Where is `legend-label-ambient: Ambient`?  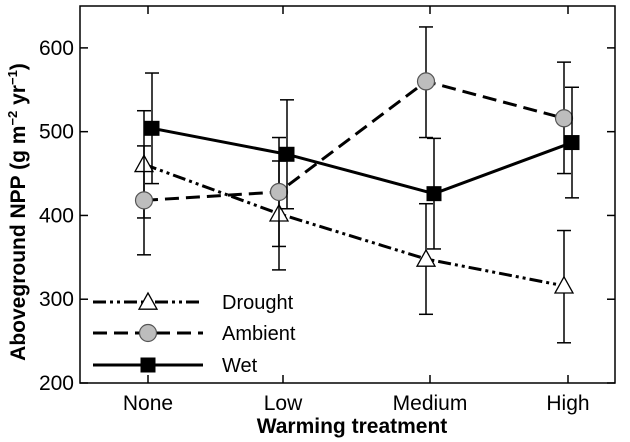 legend-label-ambient: Ambient is located at coordinates (259, 334).